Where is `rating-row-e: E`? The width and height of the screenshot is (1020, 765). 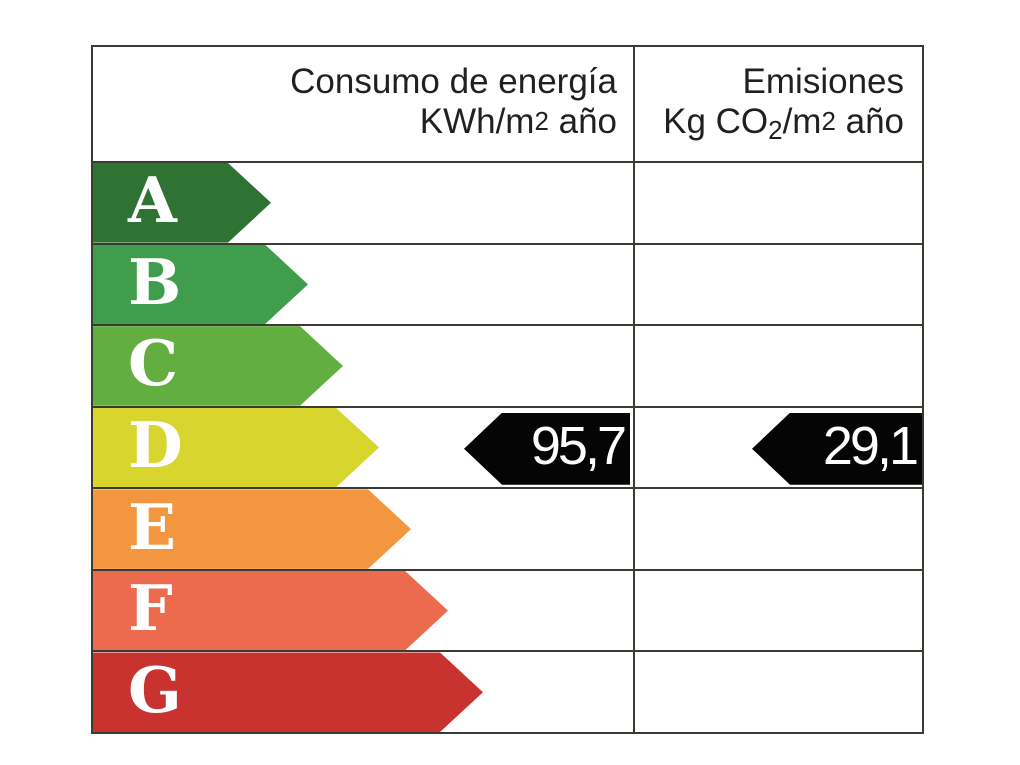
rating-row-e: E is located at coordinates (507, 528).